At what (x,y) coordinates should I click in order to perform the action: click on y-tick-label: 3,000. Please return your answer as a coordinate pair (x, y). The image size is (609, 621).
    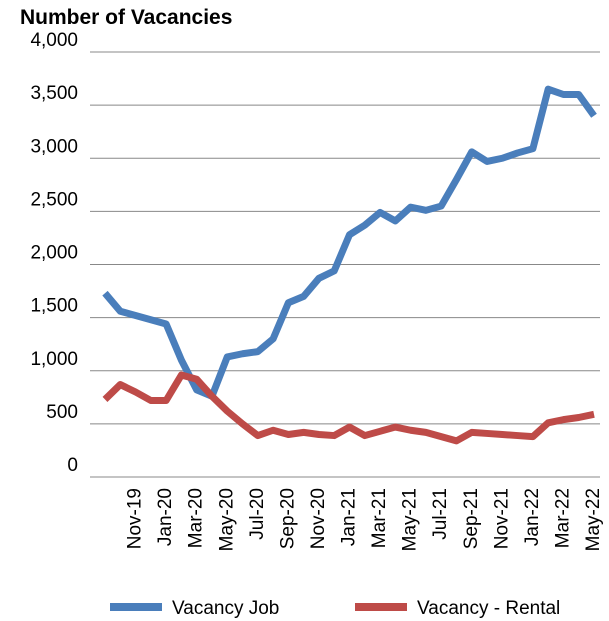
    Looking at the image, I should click on (54, 146).